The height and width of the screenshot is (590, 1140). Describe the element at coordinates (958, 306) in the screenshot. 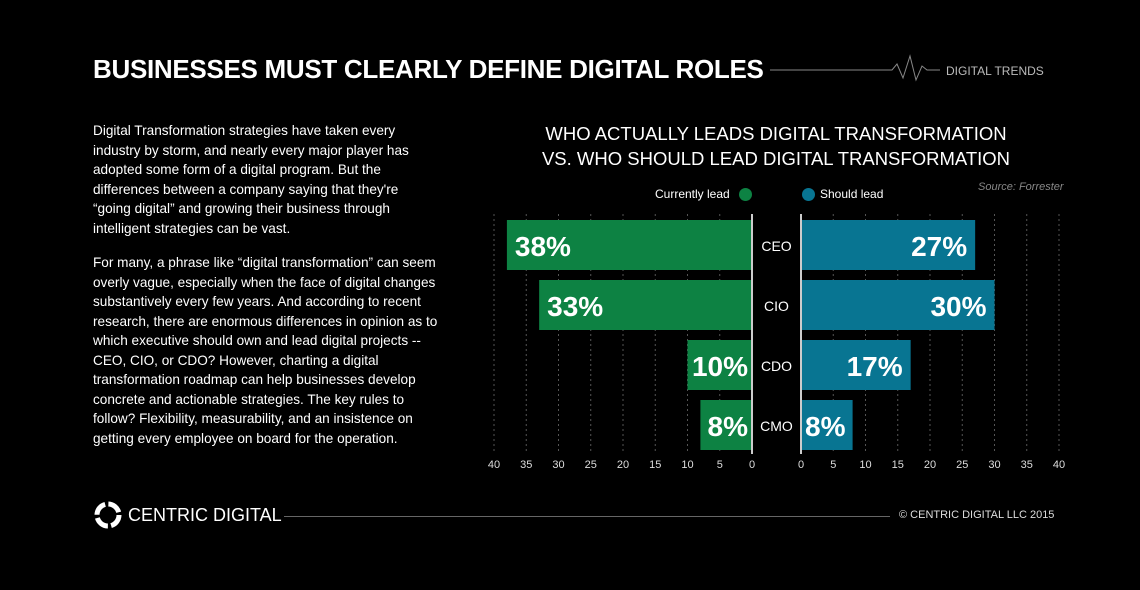

I see `data-label: 30%` at that location.